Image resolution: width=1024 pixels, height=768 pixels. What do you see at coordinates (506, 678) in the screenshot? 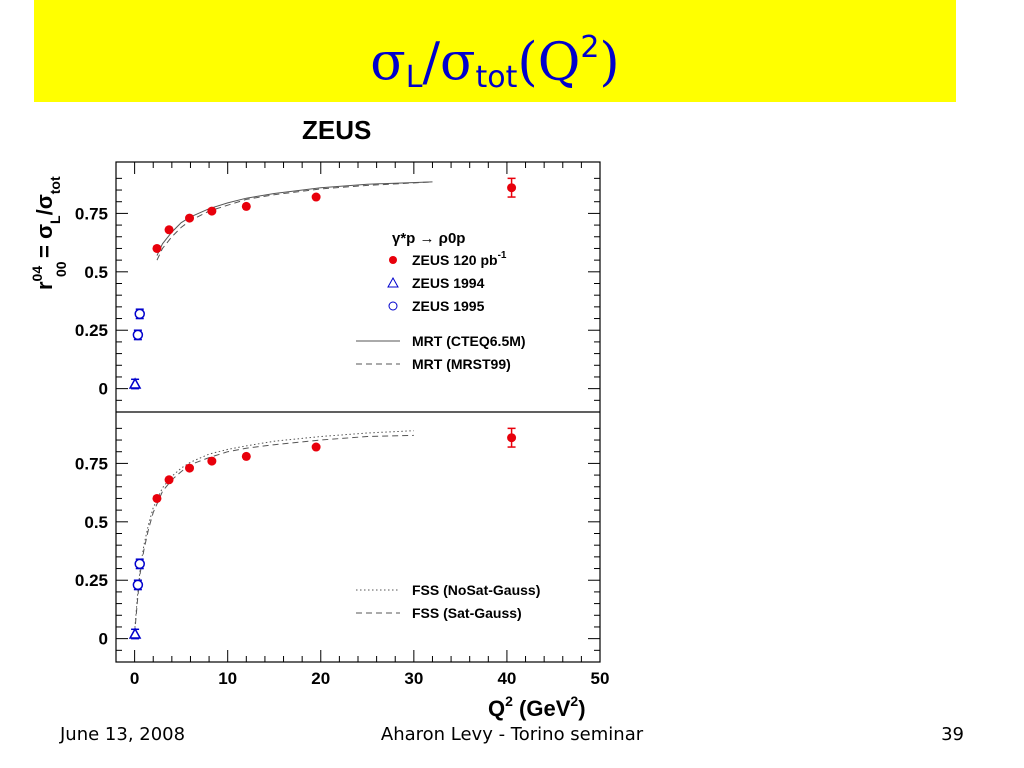
I see `x-tick-label: 40` at bounding box center [506, 678].